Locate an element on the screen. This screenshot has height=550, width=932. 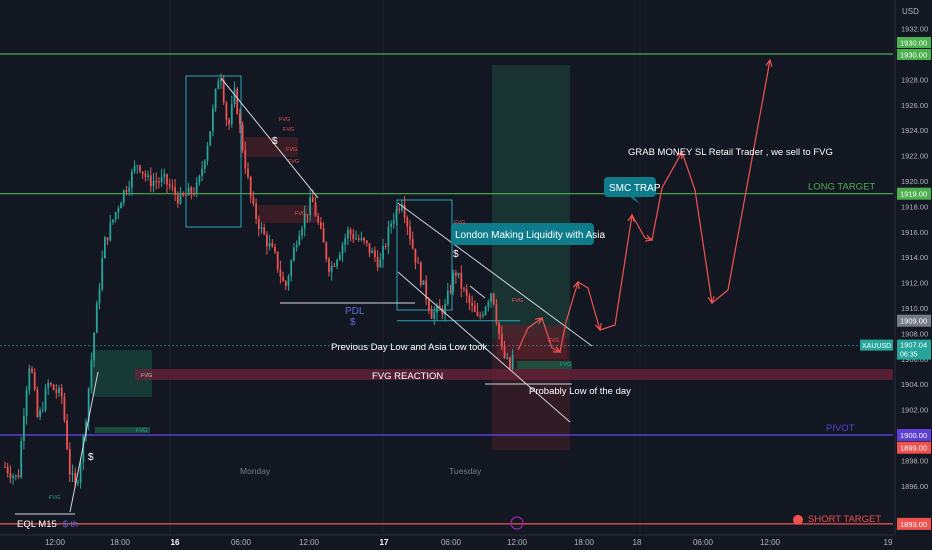
price-tick: 1904.00 is located at coordinates (914, 384).